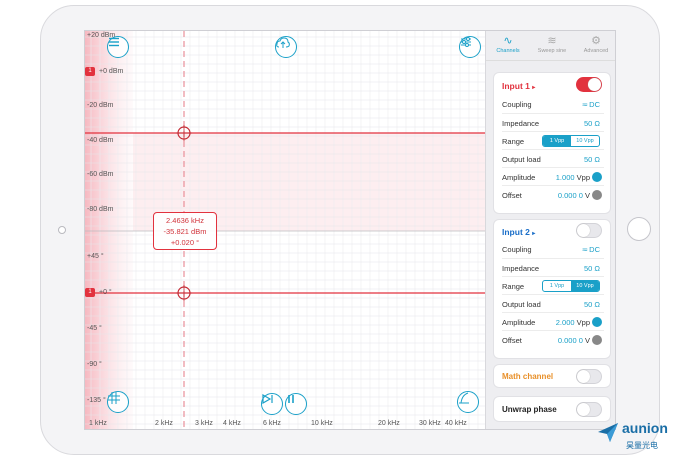 The width and height of the screenshot is (700, 460). I want to click on math-channel-toggle, so click(589, 376).